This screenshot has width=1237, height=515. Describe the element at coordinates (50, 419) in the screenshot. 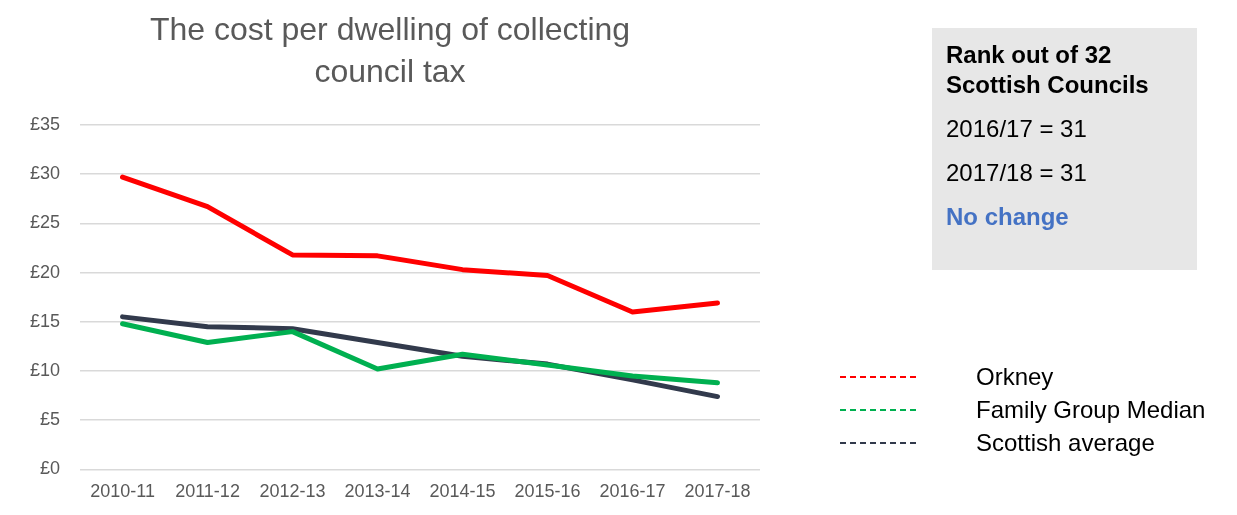

I see `y-tick-label: £5` at that location.